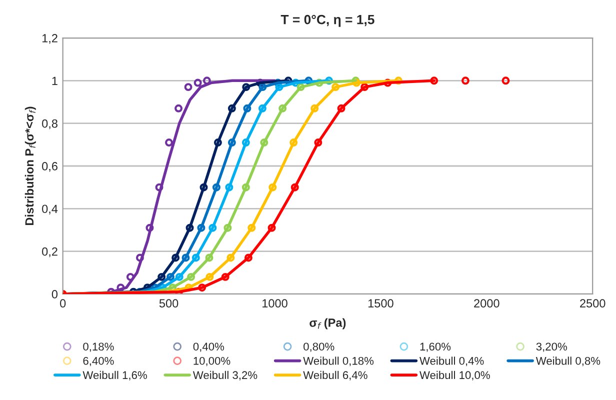  Describe the element at coordinates (381, 303) in the screenshot. I see `x-tick-label: 1500` at that location.